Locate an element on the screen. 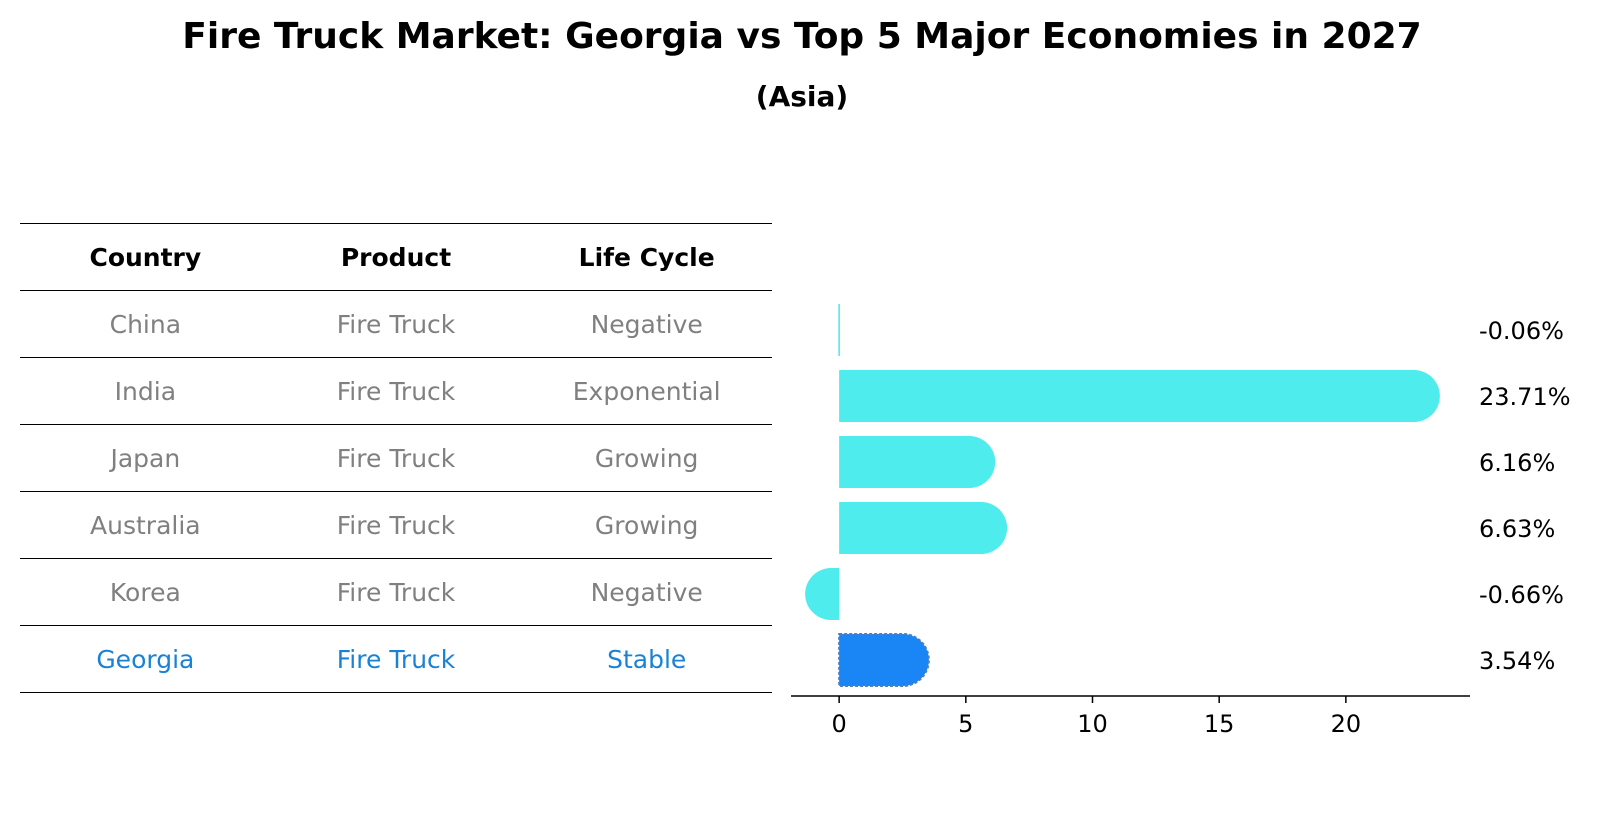 Image resolution: width=1604 pixels, height=823 pixels. table-row: Australia Fire Truck Growing is located at coordinates (396, 524).